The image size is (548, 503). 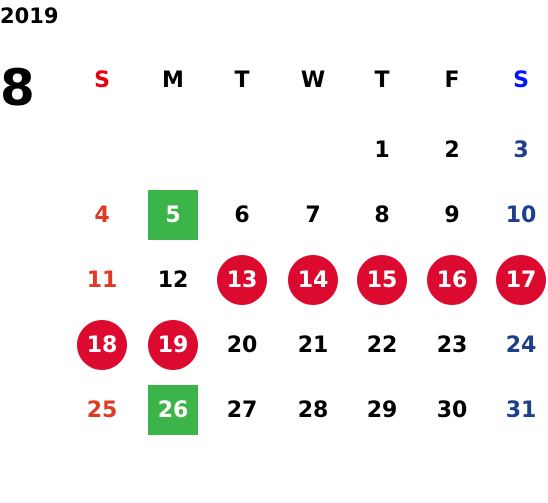 I want to click on day: 3, so click(x=521, y=150).